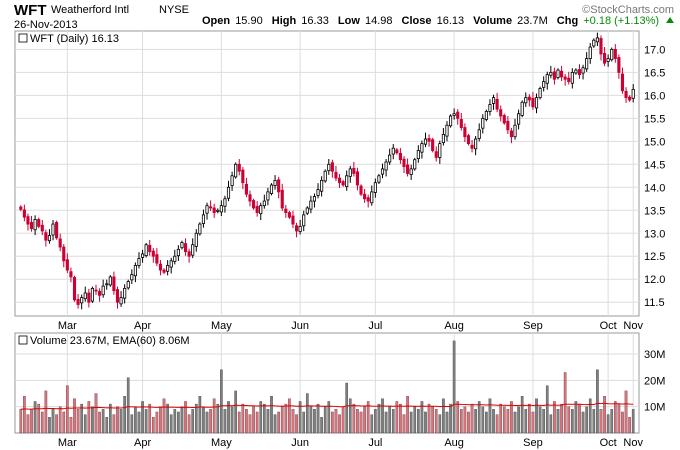 This screenshot has width=680, height=450. What do you see at coordinates (654, 280) in the screenshot?
I see `price-y-tick: 12.0` at bounding box center [654, 280].